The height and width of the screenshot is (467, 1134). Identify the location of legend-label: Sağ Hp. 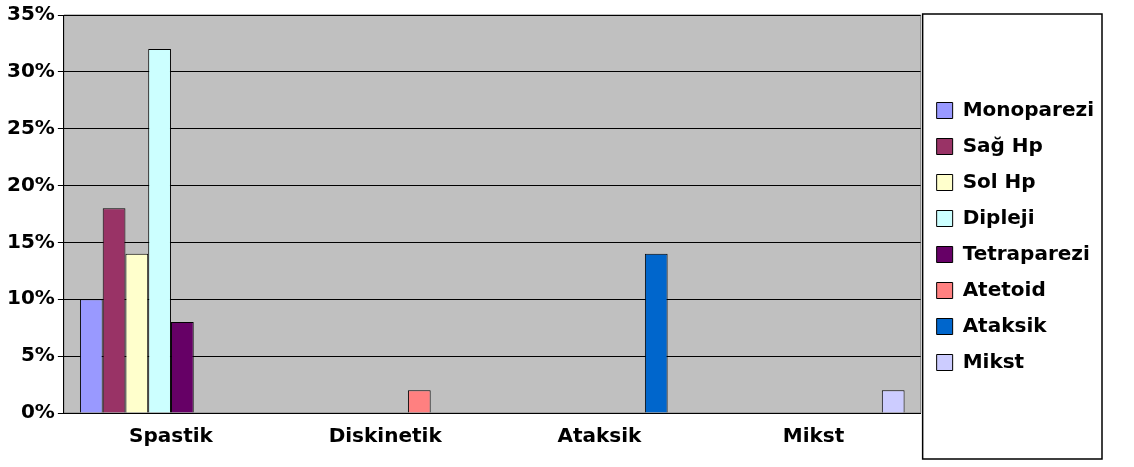
(1002, 144).